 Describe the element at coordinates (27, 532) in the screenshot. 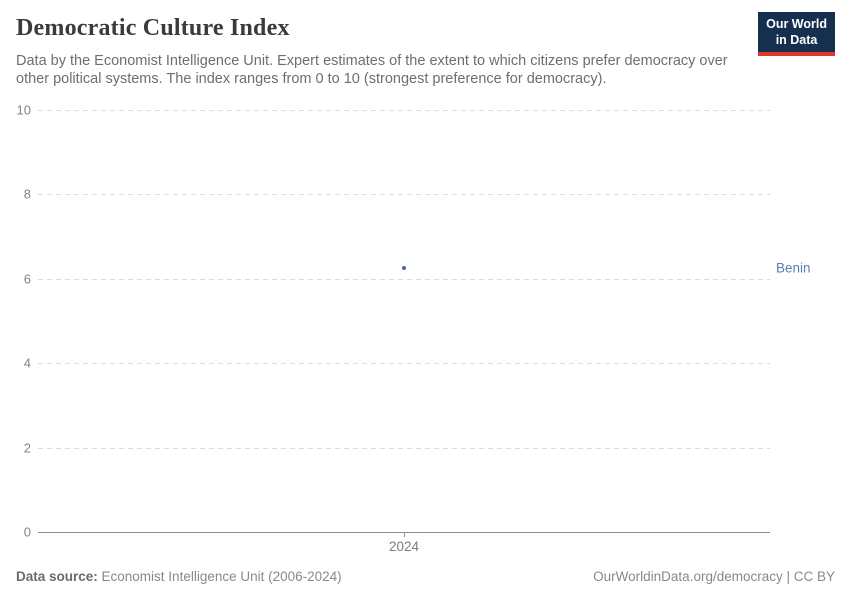

I see `y-tick-label-0: 0` at that location.